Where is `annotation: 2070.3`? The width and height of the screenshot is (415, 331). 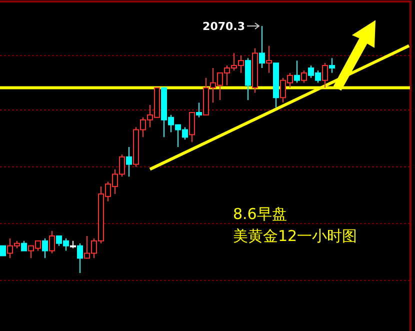
annotation: 2070.3 is located at coordinates (223, 26).